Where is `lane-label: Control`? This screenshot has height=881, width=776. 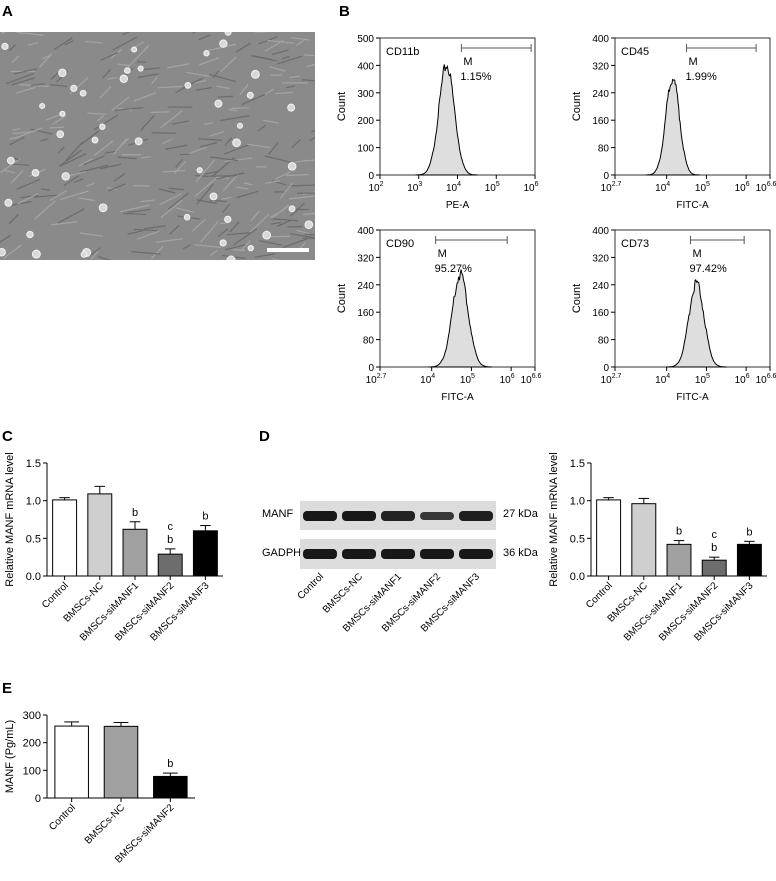
lane-label: Control is located at coordinates (311, 586).